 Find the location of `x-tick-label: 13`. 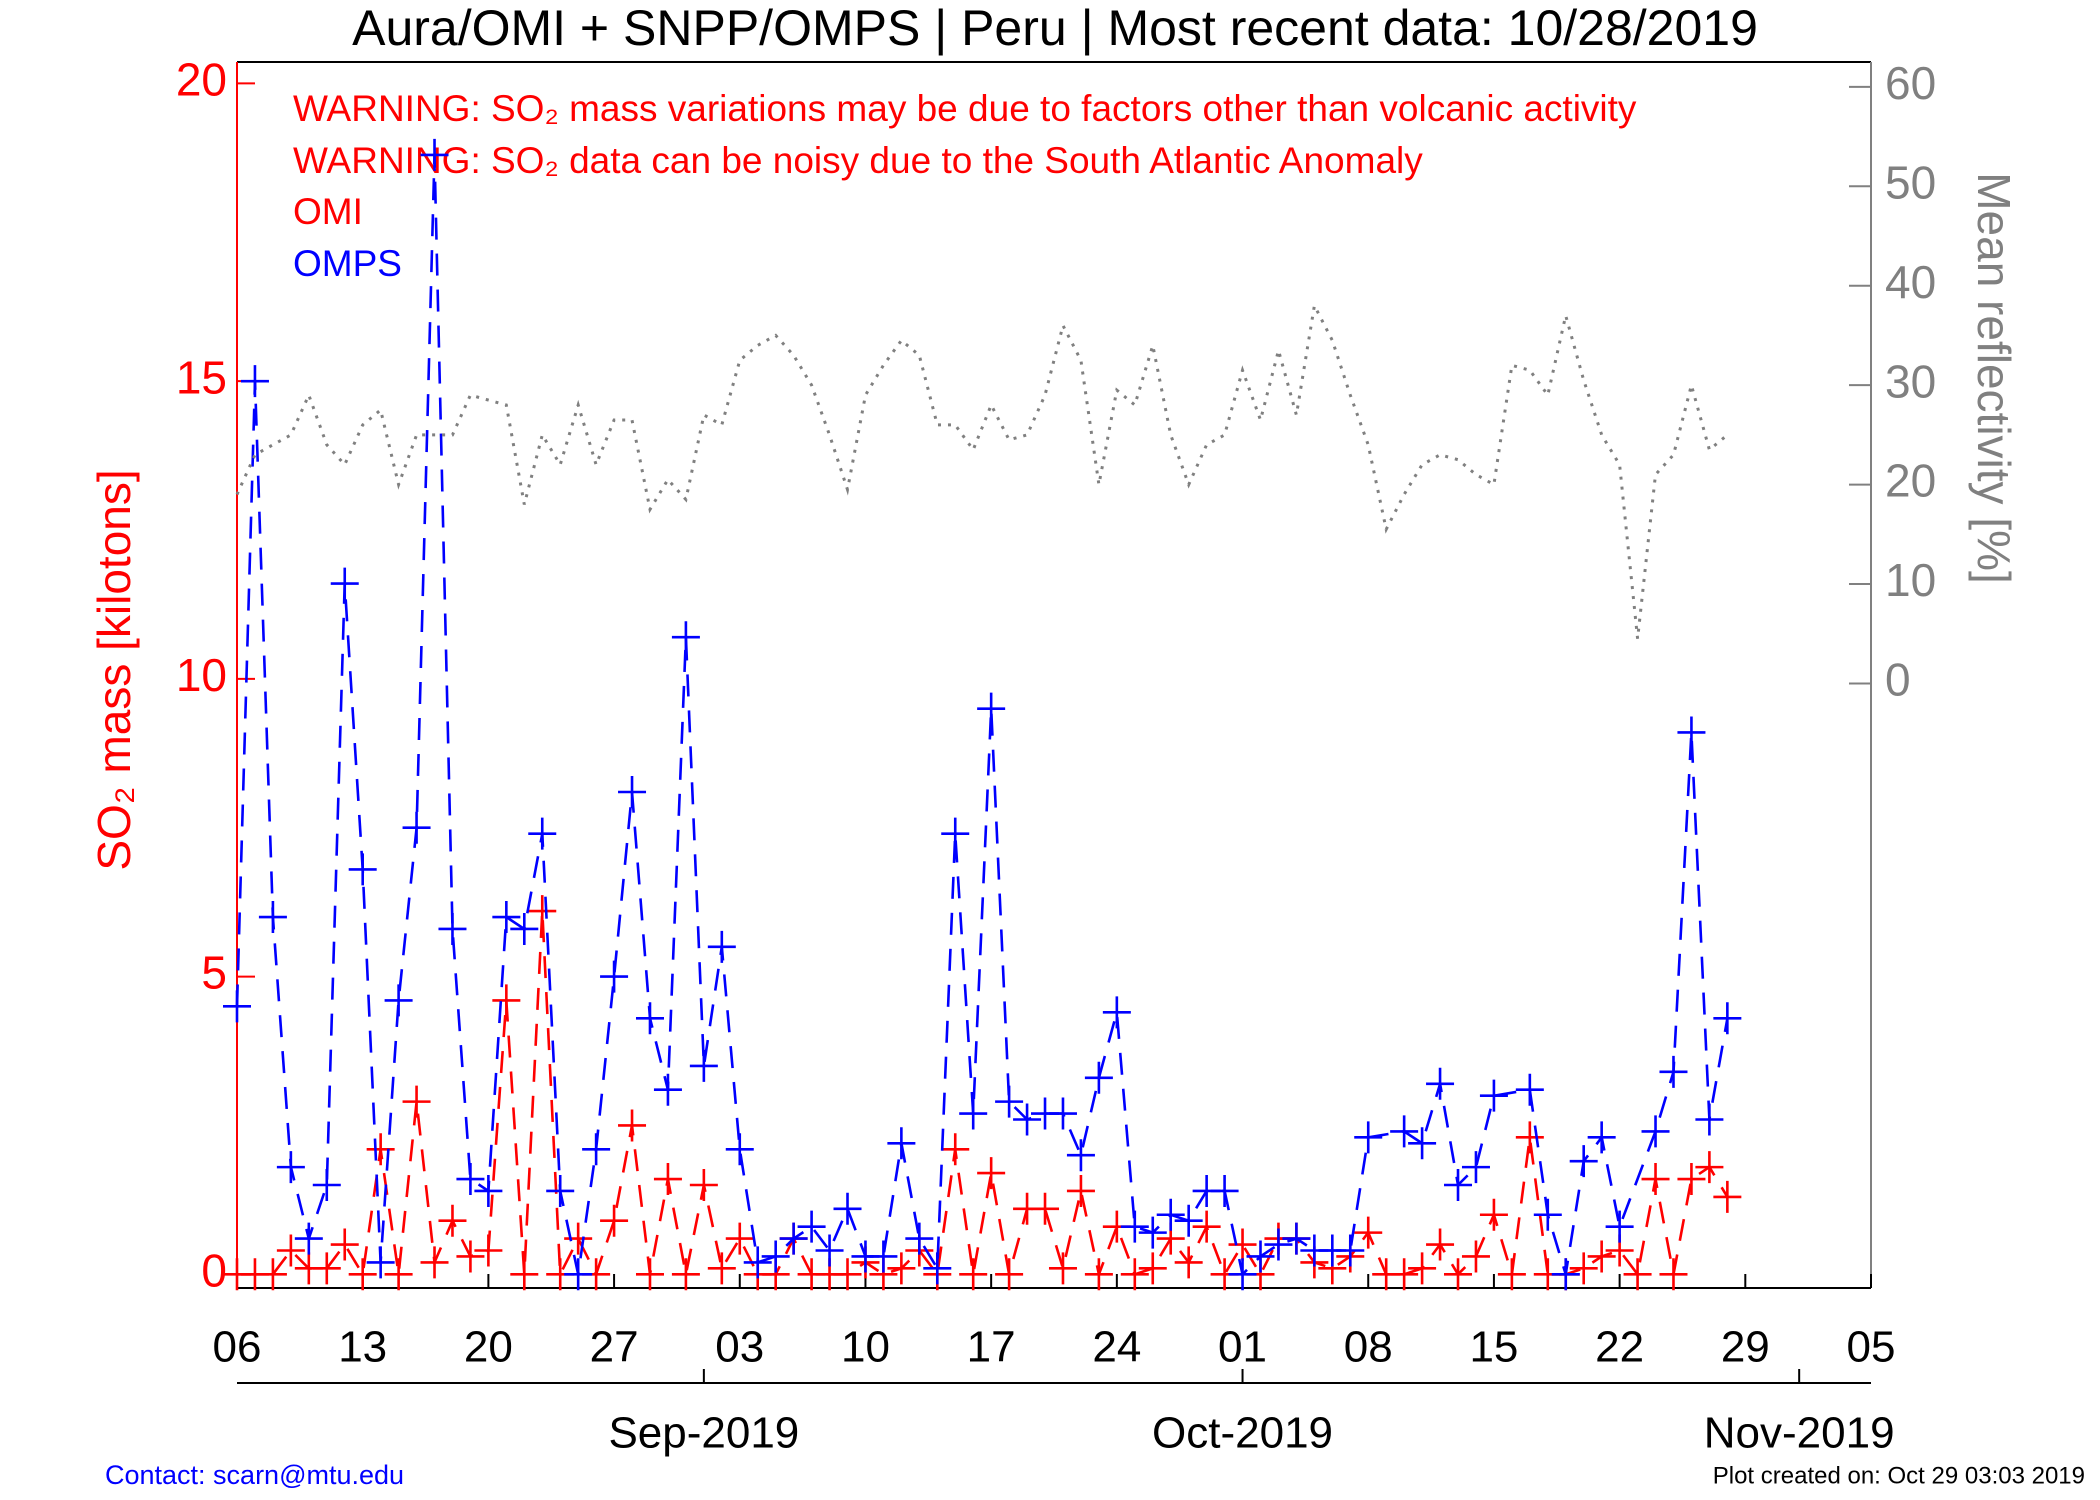

x-tick-label: 13 is located at coordinates (362, 1347).